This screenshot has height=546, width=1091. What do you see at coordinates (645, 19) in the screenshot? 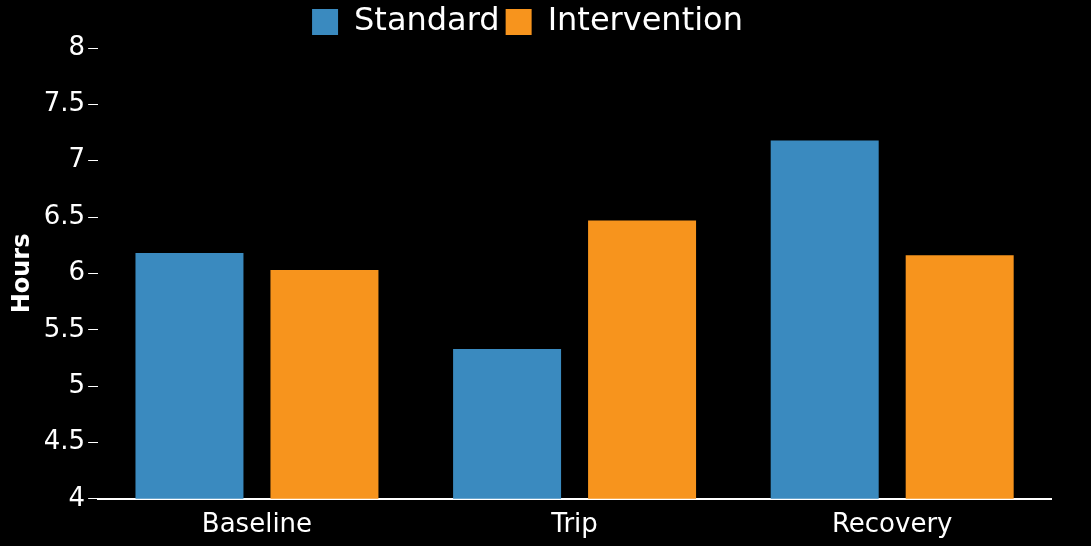
I see `legend-label: Intervention` at bounding box center [645, 19].